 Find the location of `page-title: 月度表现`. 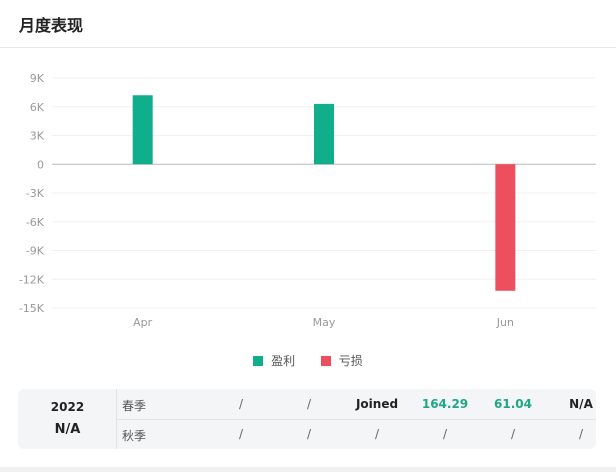

page-title: 月度表现 is located at coordinates (51, 25).